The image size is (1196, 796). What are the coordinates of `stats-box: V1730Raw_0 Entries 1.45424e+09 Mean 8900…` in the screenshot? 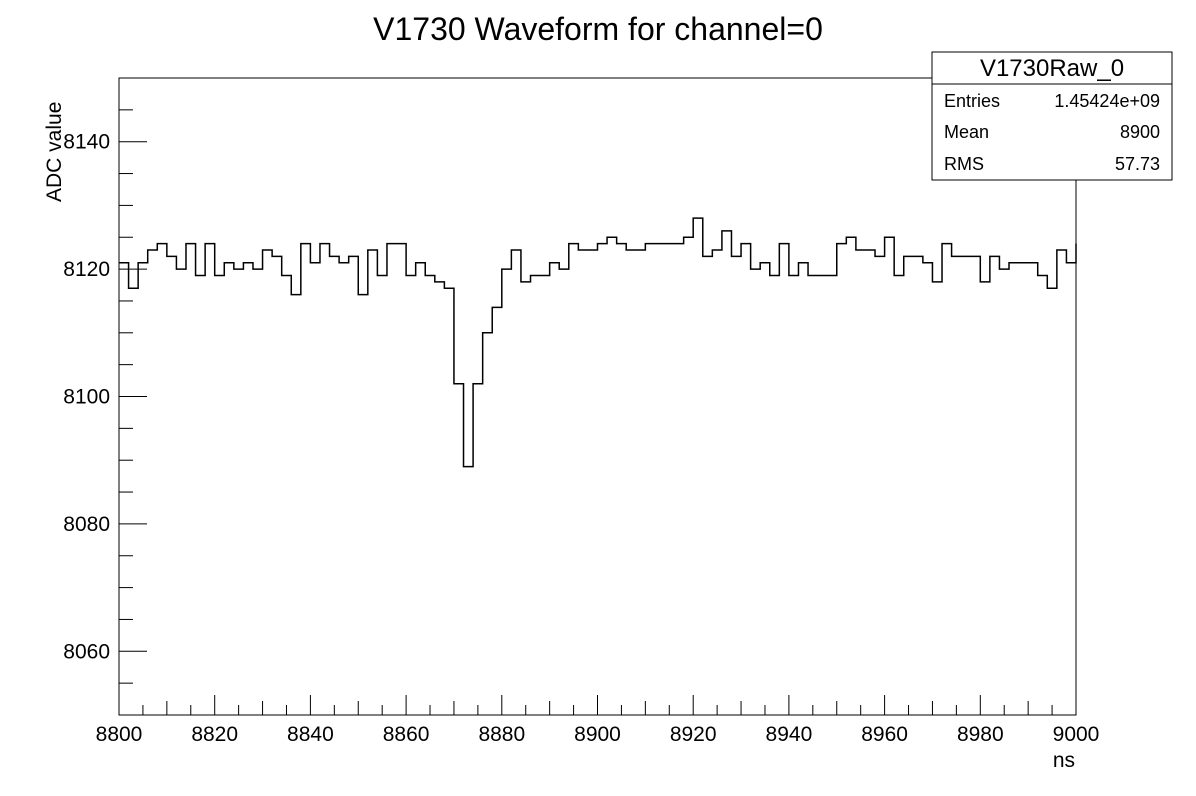 It's located at (1052, 116).